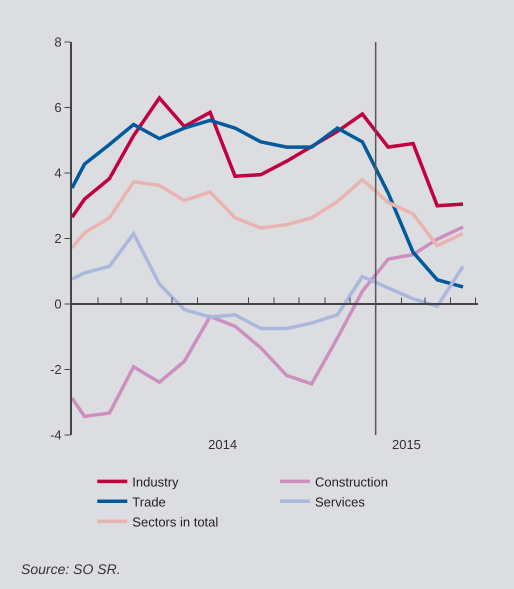  What do you see at coordinates (156, 482) in the screenshot?
I see `legend-label: Industry` at bounding box center [156, 482].